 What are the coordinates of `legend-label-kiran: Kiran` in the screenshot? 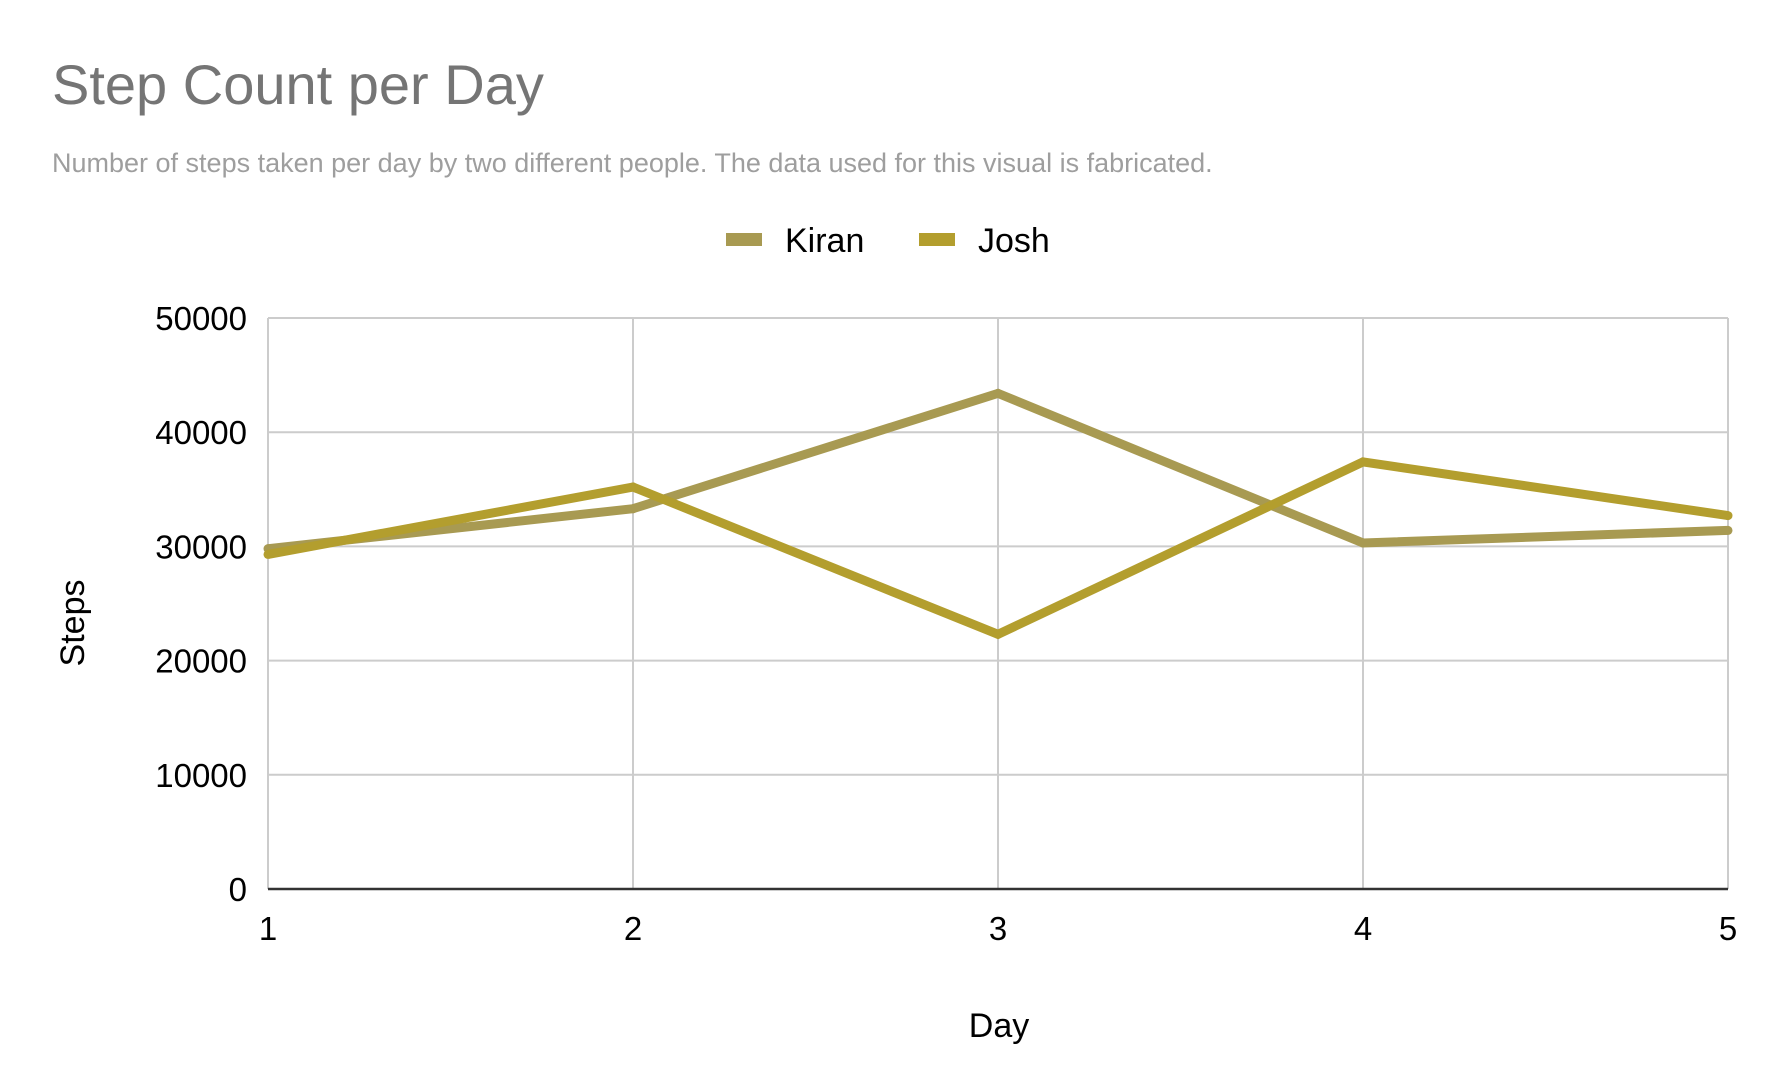 It's located at (824, 241).